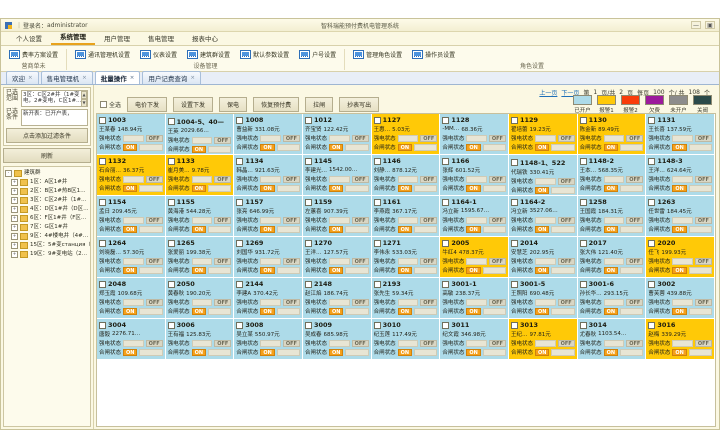  Describe the element at coordinates (337, 216) in the screenshot. I see `meter-card: 1159 左蕙喜 907.39元 强电状态 OFF 合闸状态 ON` at that location.